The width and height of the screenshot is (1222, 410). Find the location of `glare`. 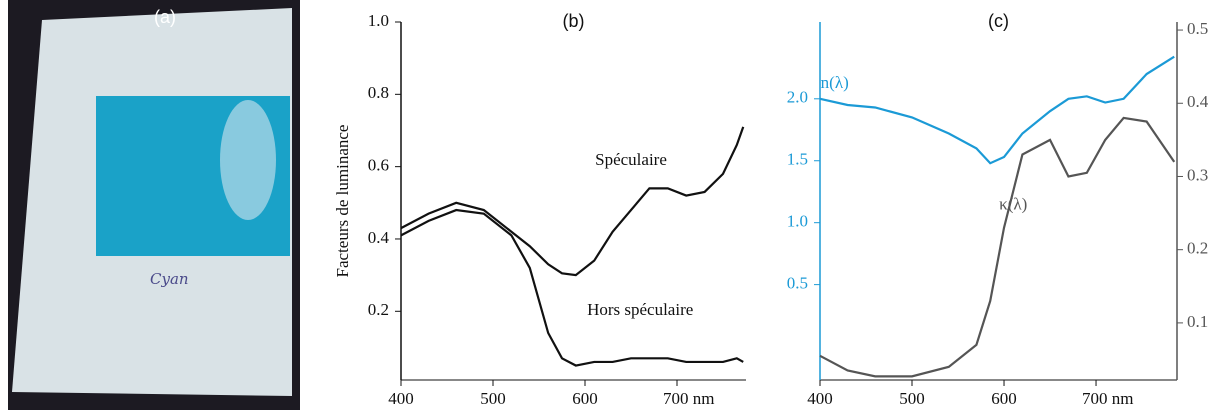

glare is located at coordinates (248, 160).